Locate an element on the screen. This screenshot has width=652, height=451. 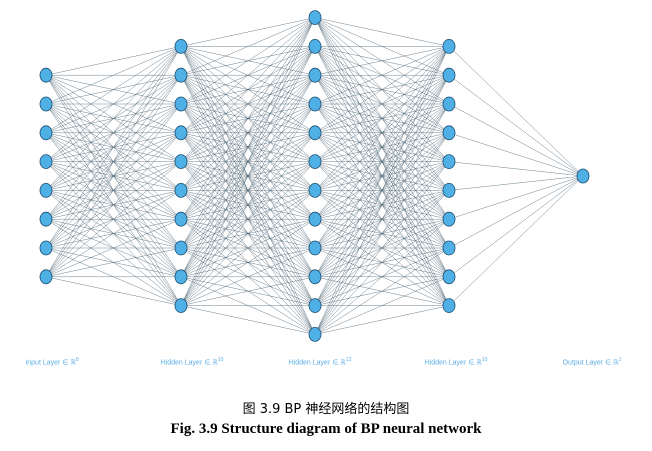
hidden-layer-2-label: Hidden Layer ∈ ℝ12 is located at coordinates (320, 362).